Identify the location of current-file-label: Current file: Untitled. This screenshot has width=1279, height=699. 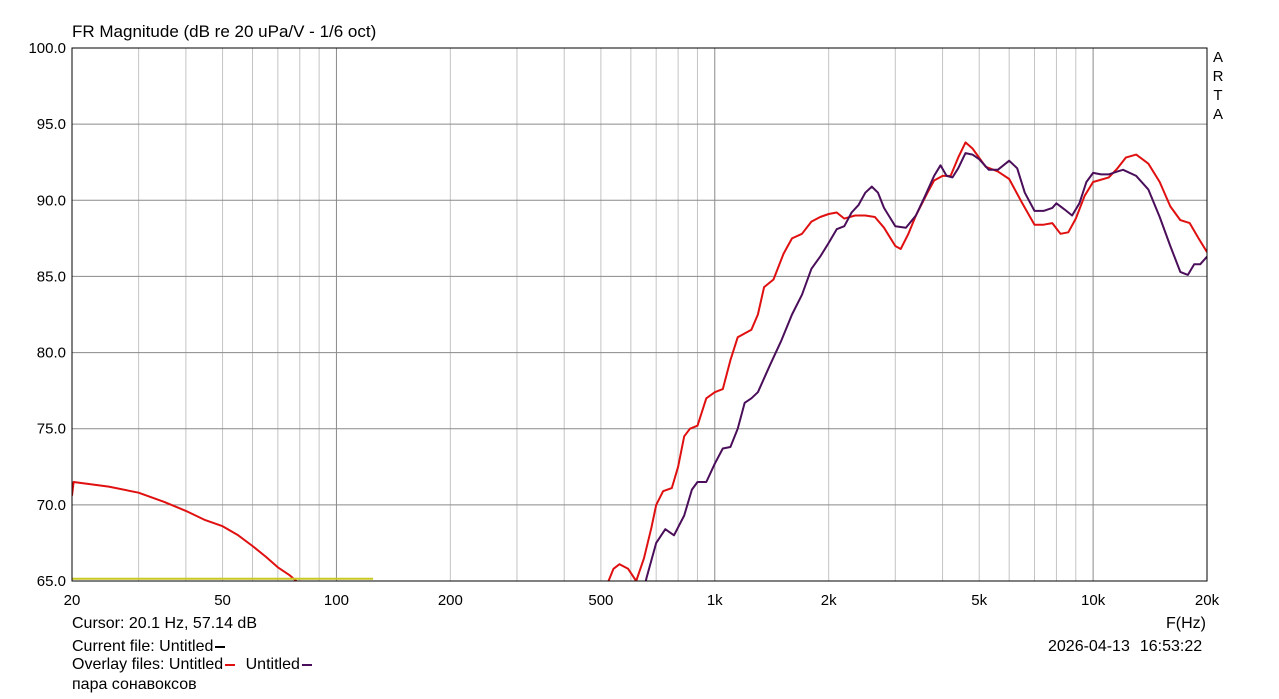
(143, 646).